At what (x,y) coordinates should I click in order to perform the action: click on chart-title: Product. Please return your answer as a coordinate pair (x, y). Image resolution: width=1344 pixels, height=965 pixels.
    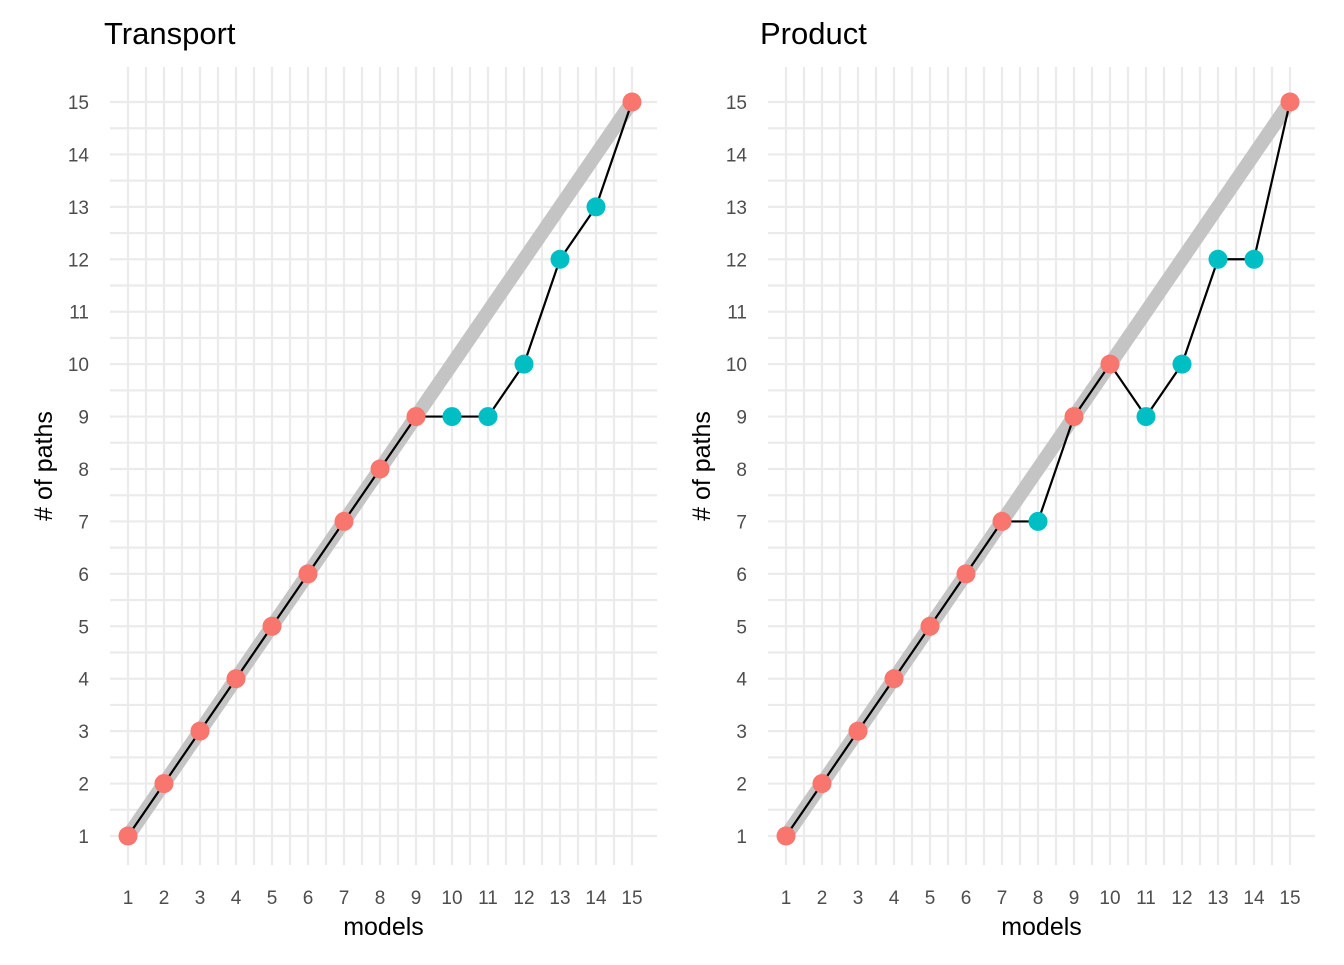
    Looking at the image, I should click on (813, 33).